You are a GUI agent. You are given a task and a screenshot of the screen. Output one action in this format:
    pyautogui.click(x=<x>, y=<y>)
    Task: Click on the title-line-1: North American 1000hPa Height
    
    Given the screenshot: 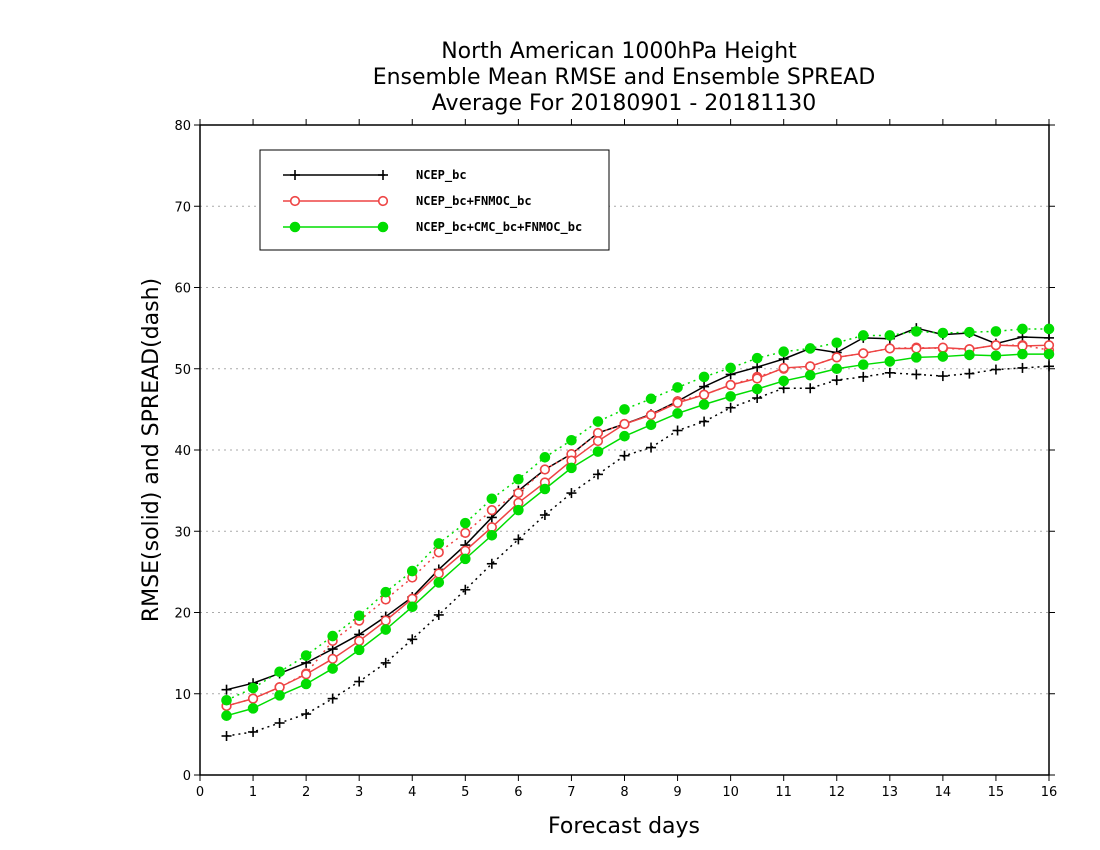 What is the action you would take?
    pyautogui.click(x=619, y=51)
    